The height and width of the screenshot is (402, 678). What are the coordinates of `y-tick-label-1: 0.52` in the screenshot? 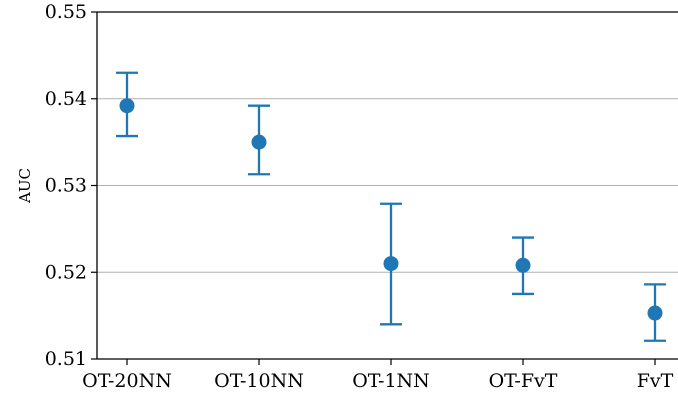 It's located at (66, 272).